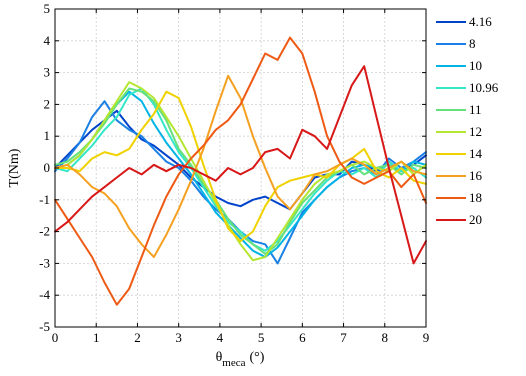 The height and width of the screenshot is (376, 526). Describe the element at coordinates (385, 337) in the screenshot. I see `x-tick-label: 8` at that location.